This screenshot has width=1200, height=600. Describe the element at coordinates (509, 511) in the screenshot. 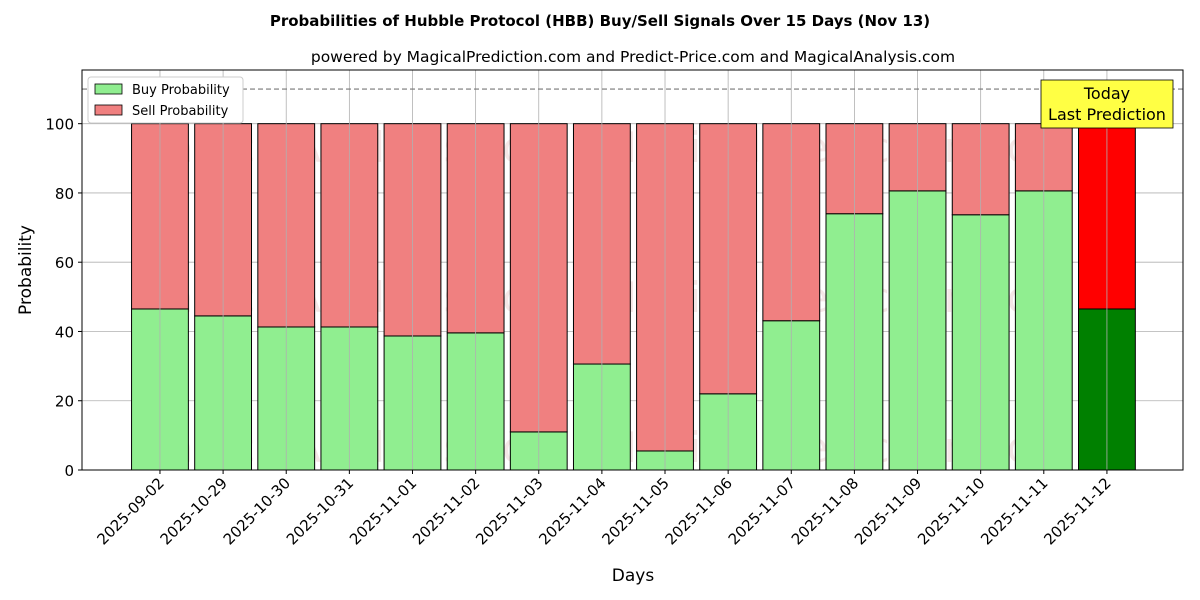

I see `x-tick-label: 2025-11-03` at that location.